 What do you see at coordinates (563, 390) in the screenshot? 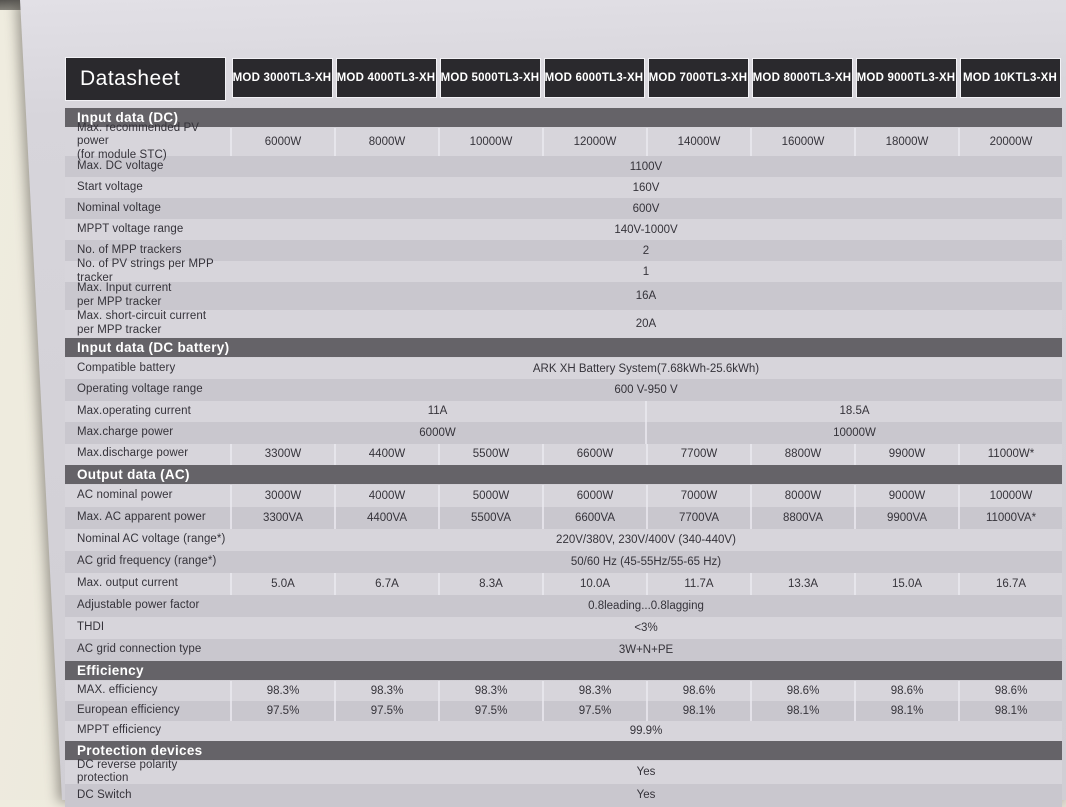
I see `spec-row: Operating voltage range 600 V-950 V` at bounding box center [563, 390].